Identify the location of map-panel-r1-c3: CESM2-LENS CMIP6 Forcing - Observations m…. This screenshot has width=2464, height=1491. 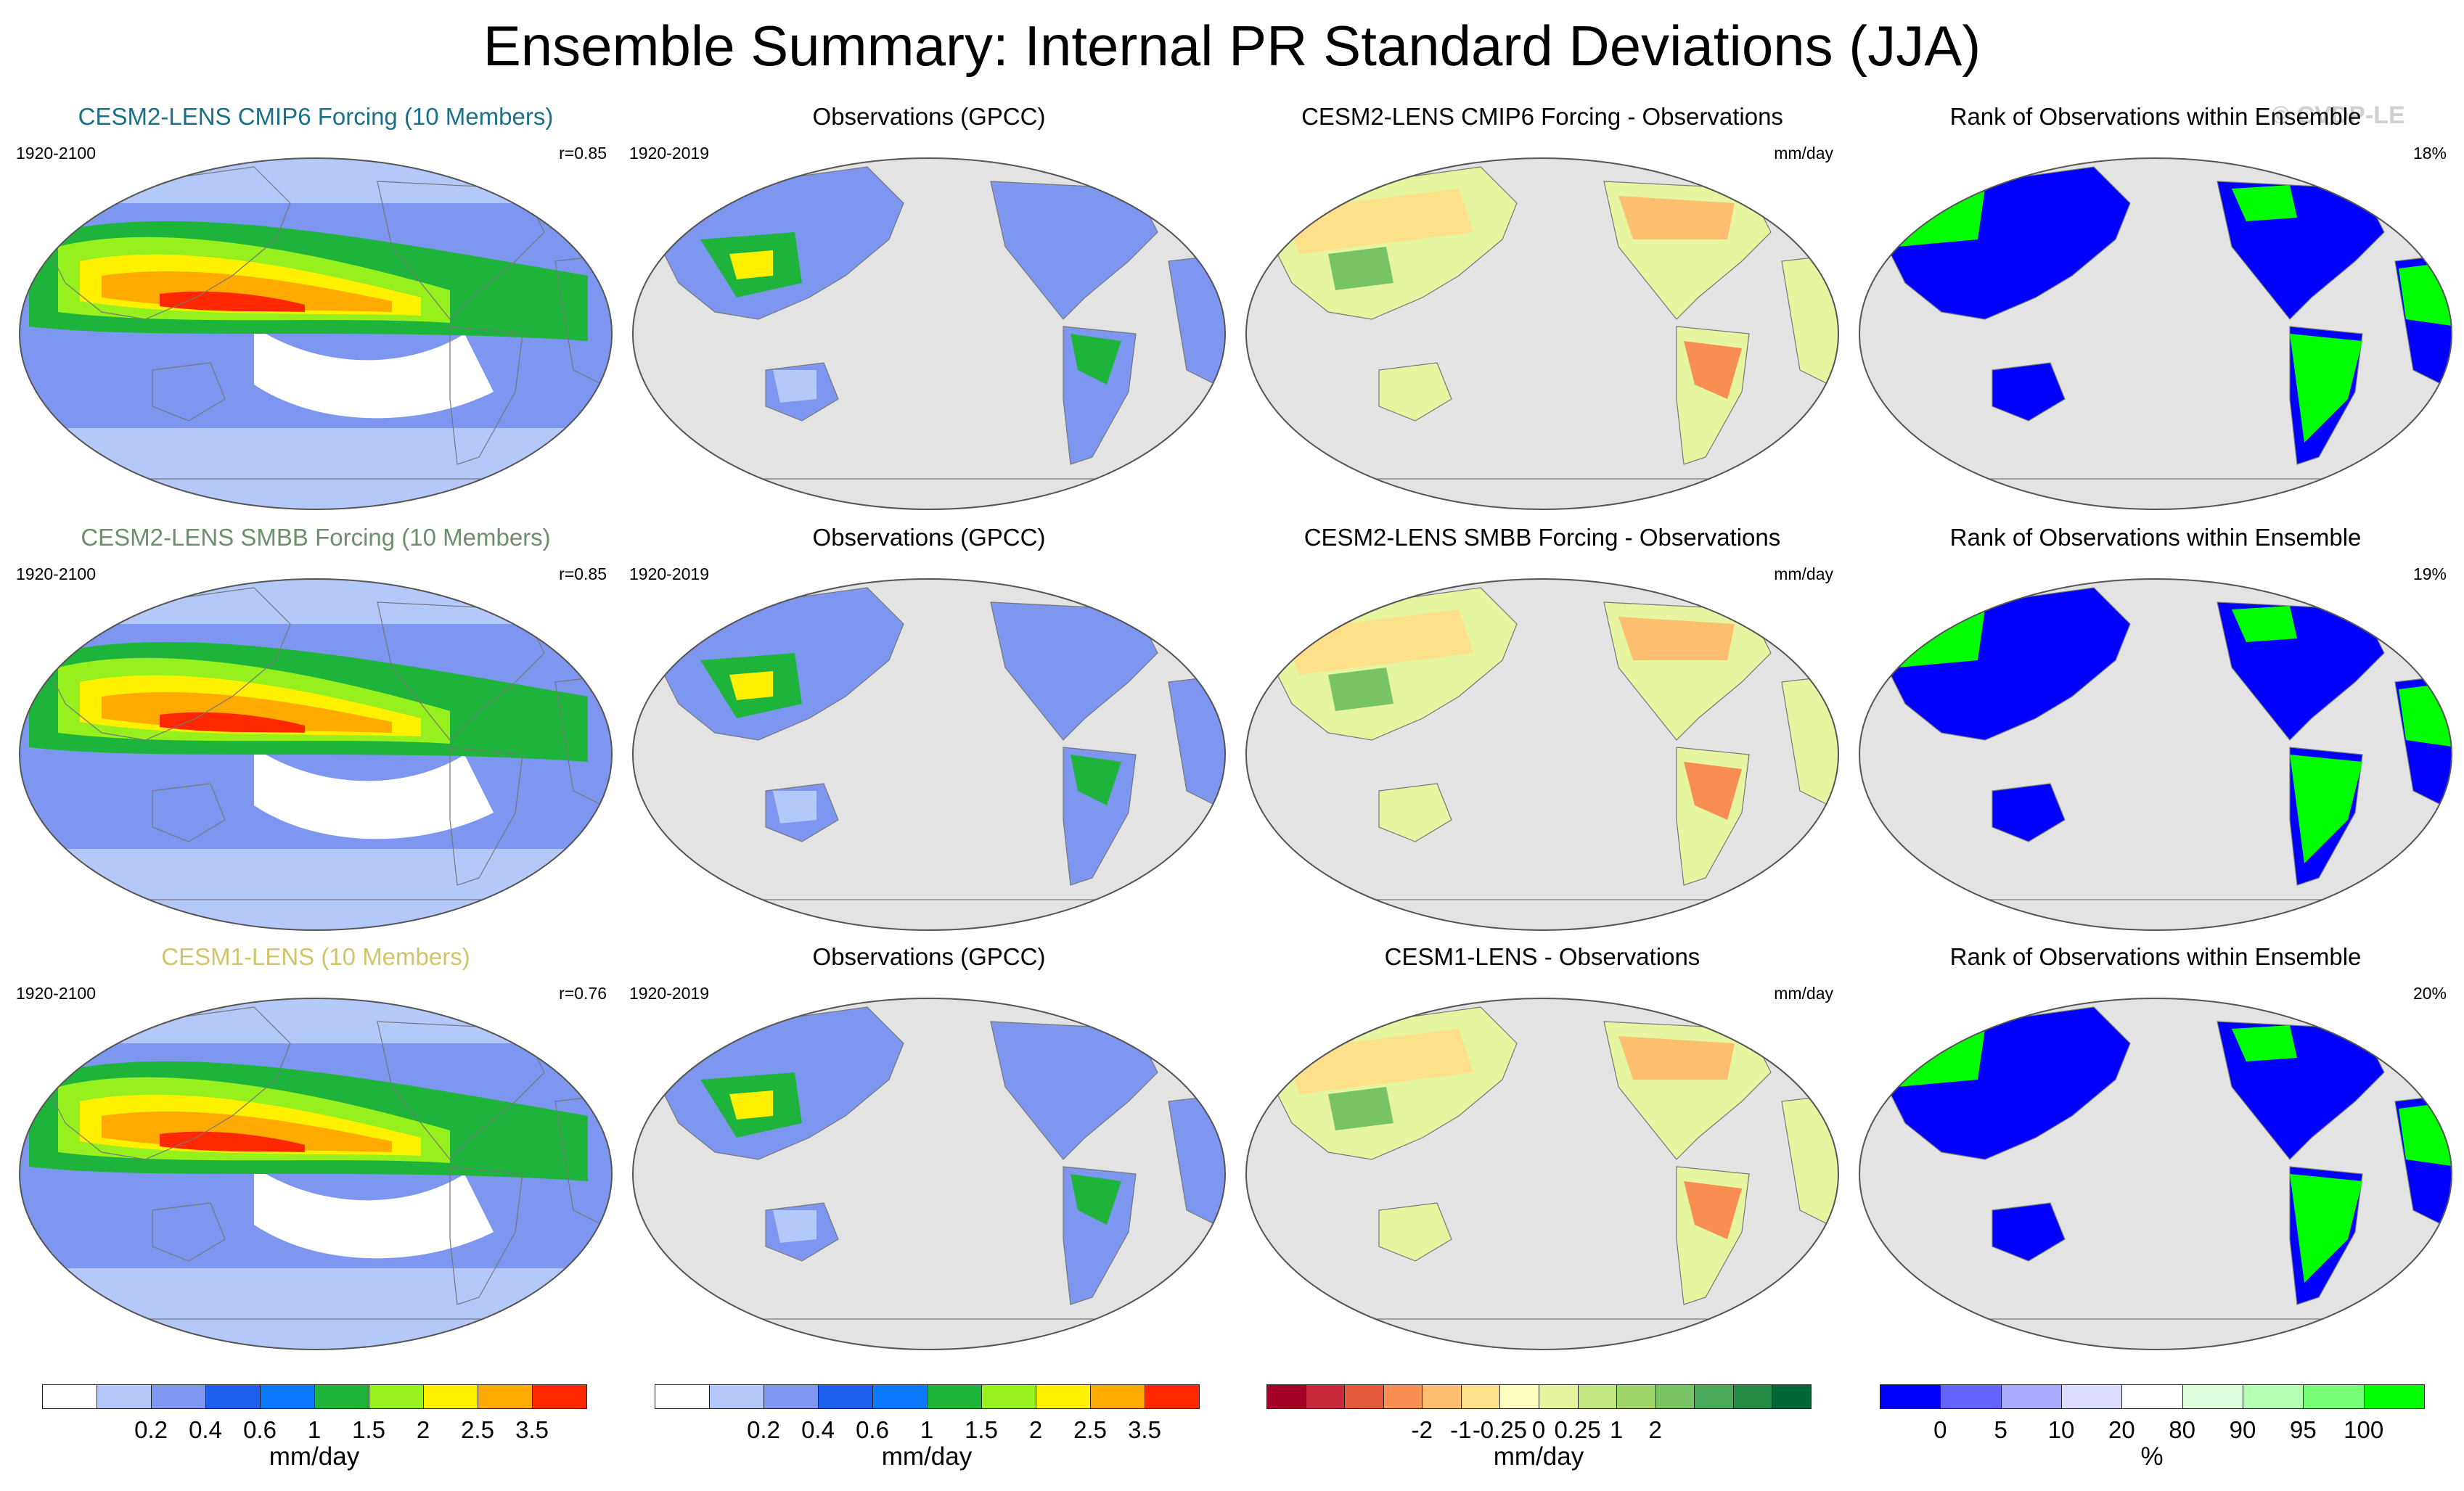
(1542, 309).